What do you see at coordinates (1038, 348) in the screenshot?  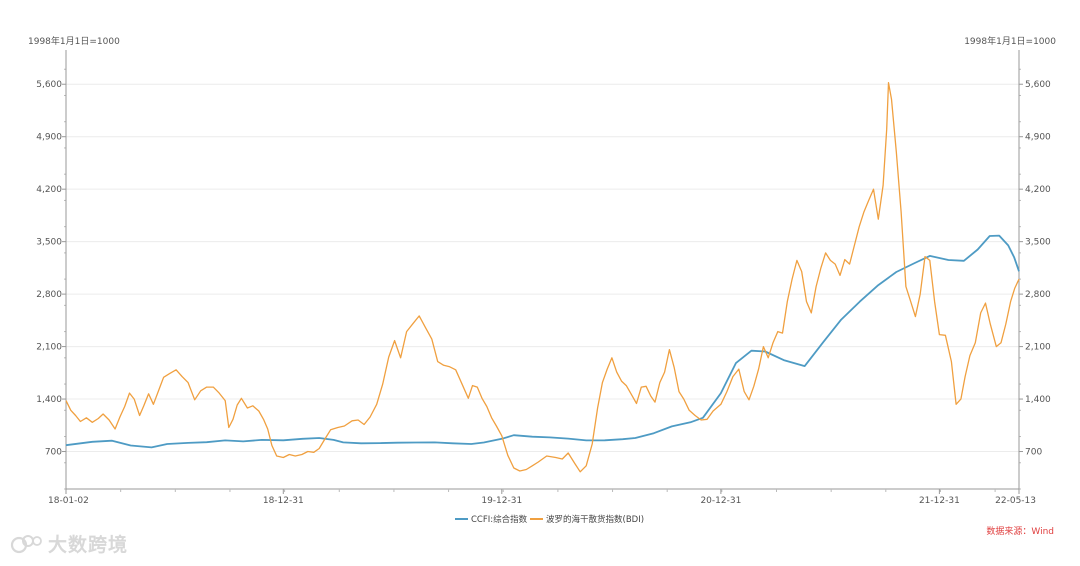 I see `right-y-tick-label: 2,100` at bounding box center [1038, 348].